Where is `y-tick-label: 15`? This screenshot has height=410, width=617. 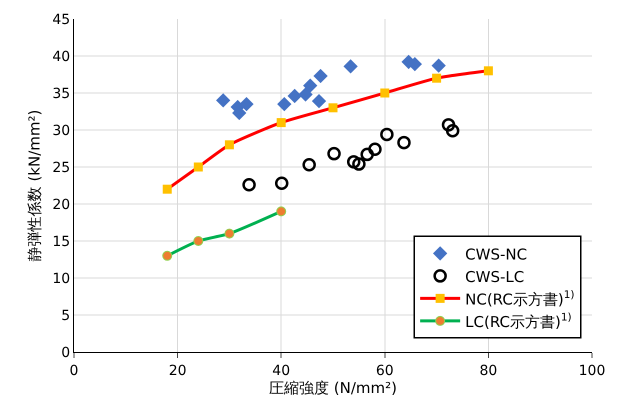
y-tick-label: 15 is located at coordinates (61, 242).